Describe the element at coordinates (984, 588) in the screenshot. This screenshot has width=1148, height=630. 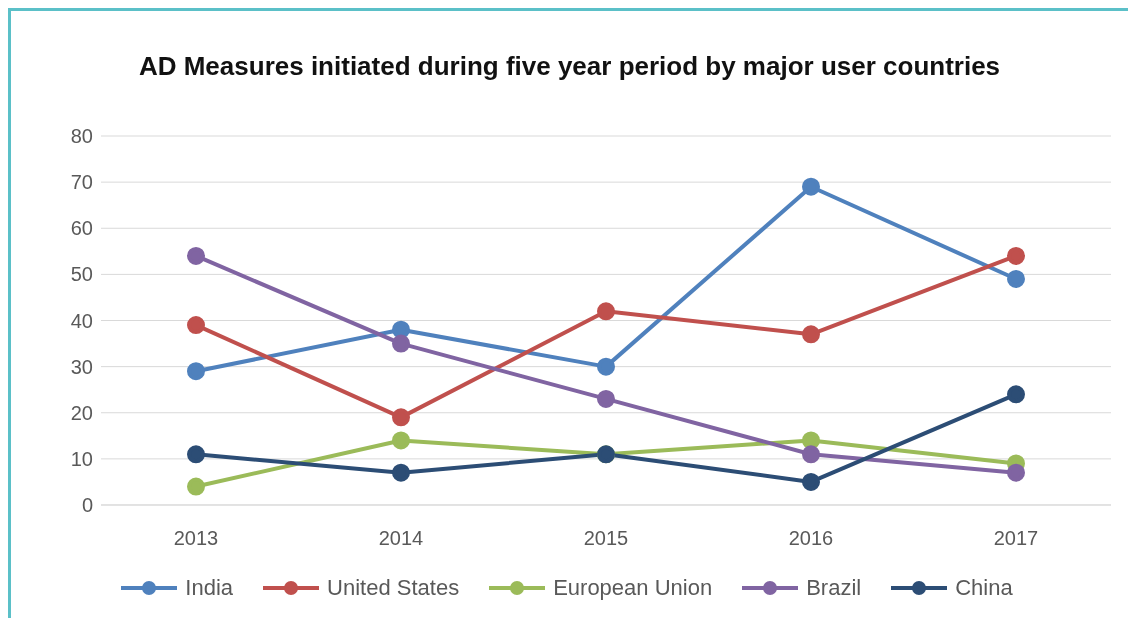
I see `legend-label: China` at that location.